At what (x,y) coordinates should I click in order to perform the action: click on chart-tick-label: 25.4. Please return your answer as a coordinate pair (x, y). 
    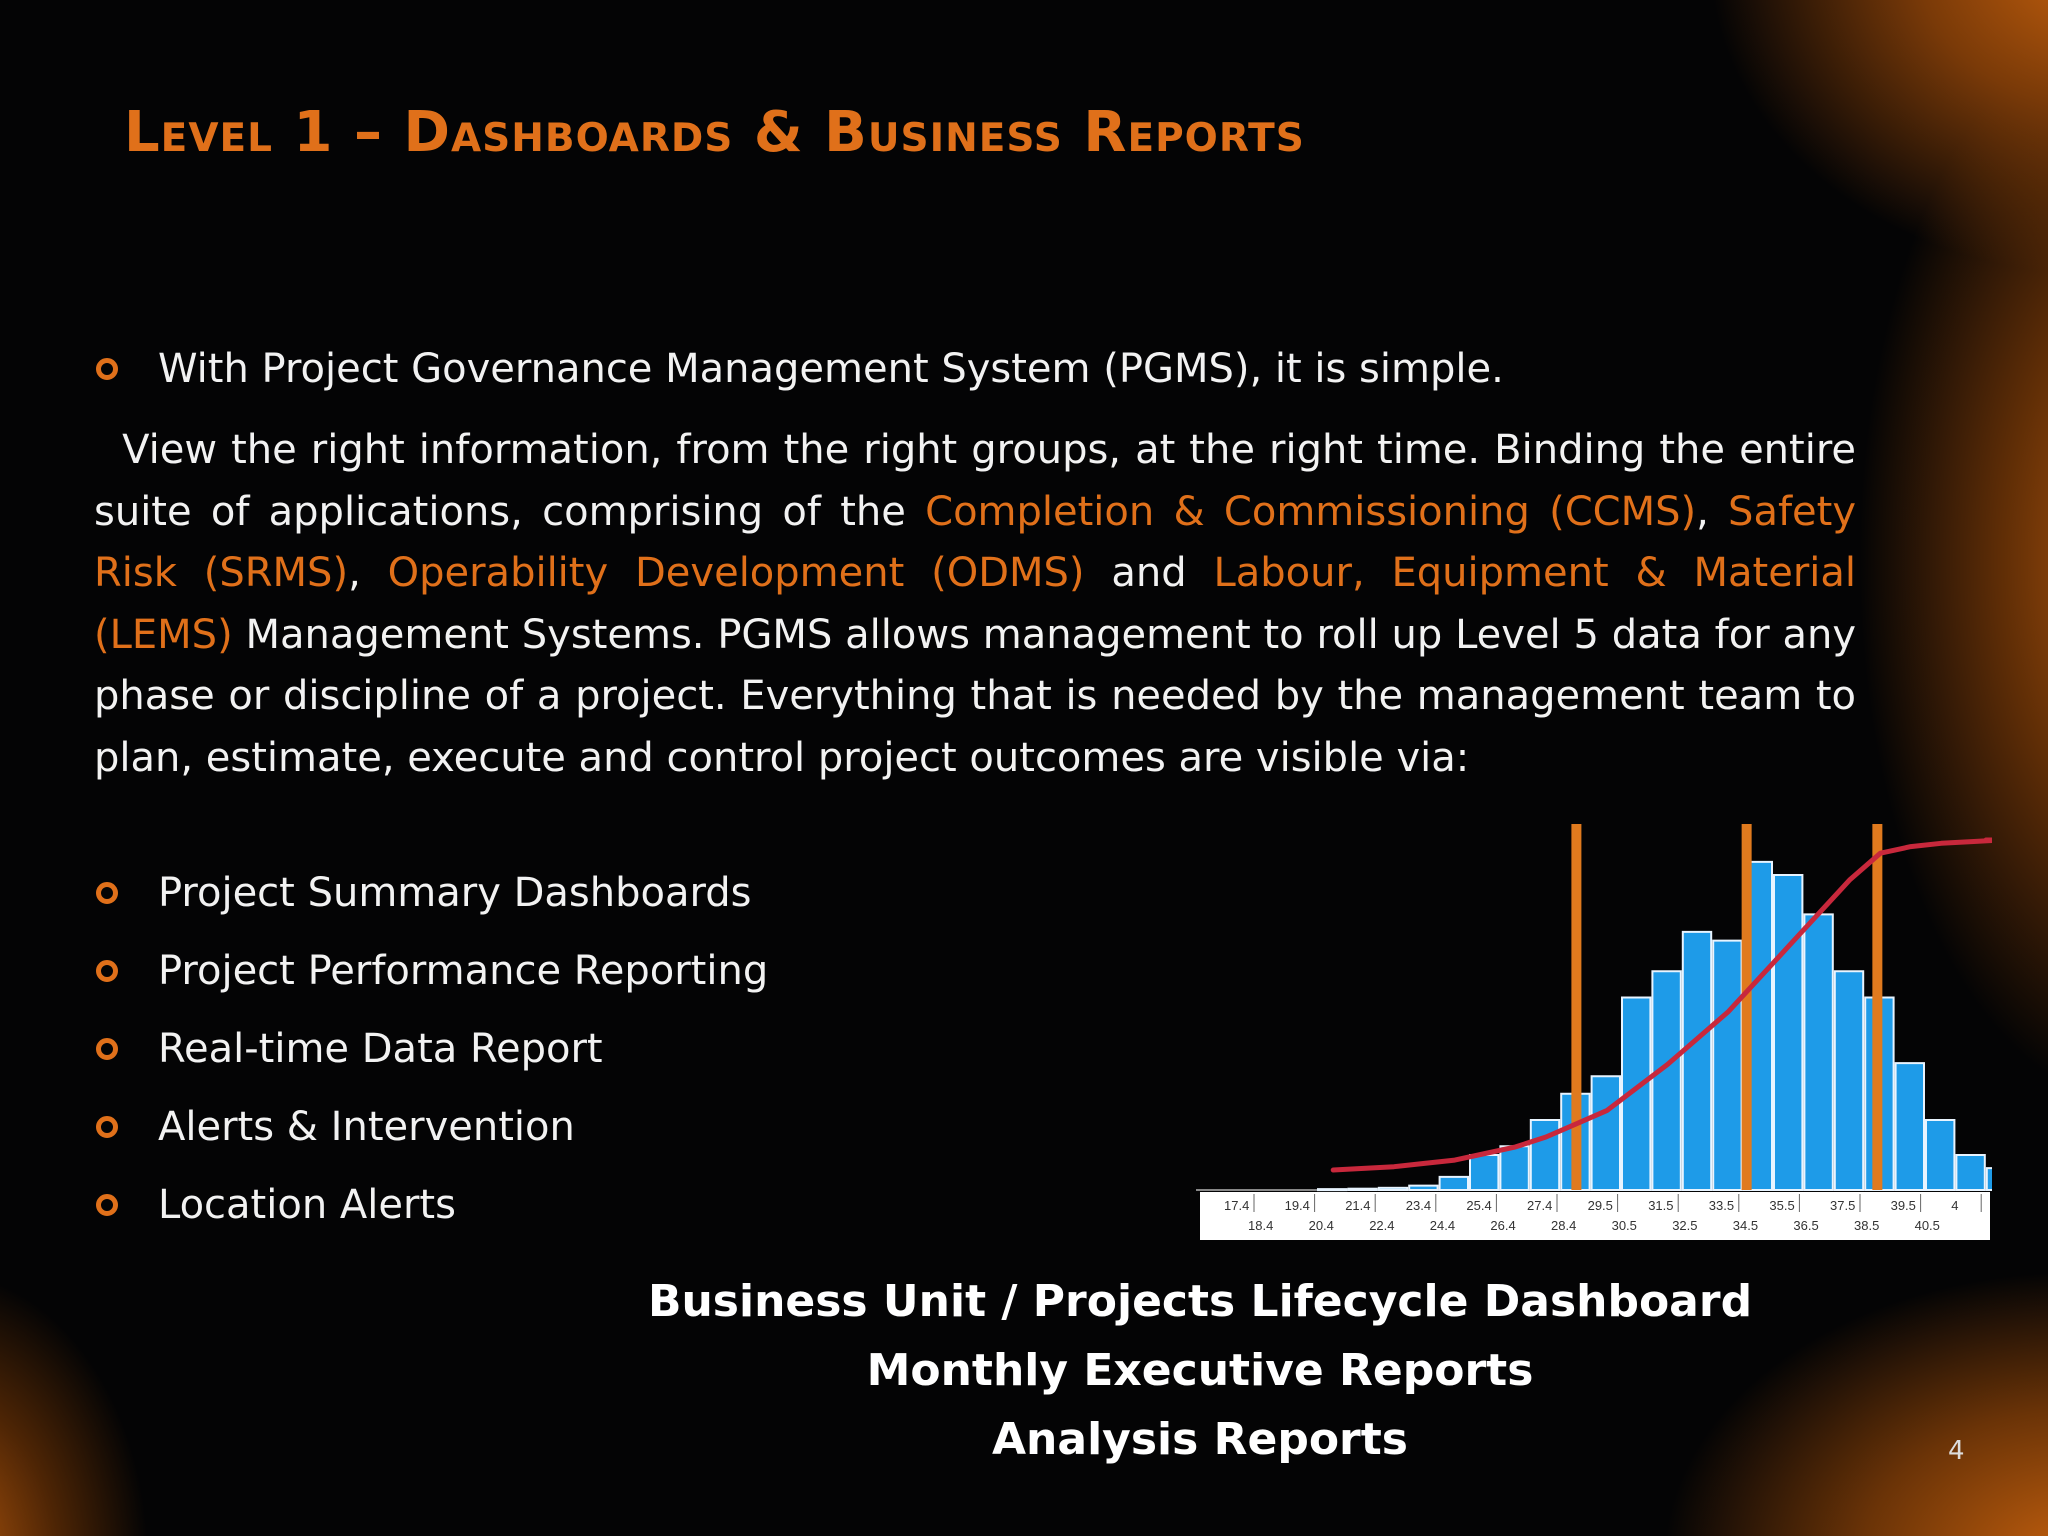
    Looking at the image, I should click on (1478, 1205).